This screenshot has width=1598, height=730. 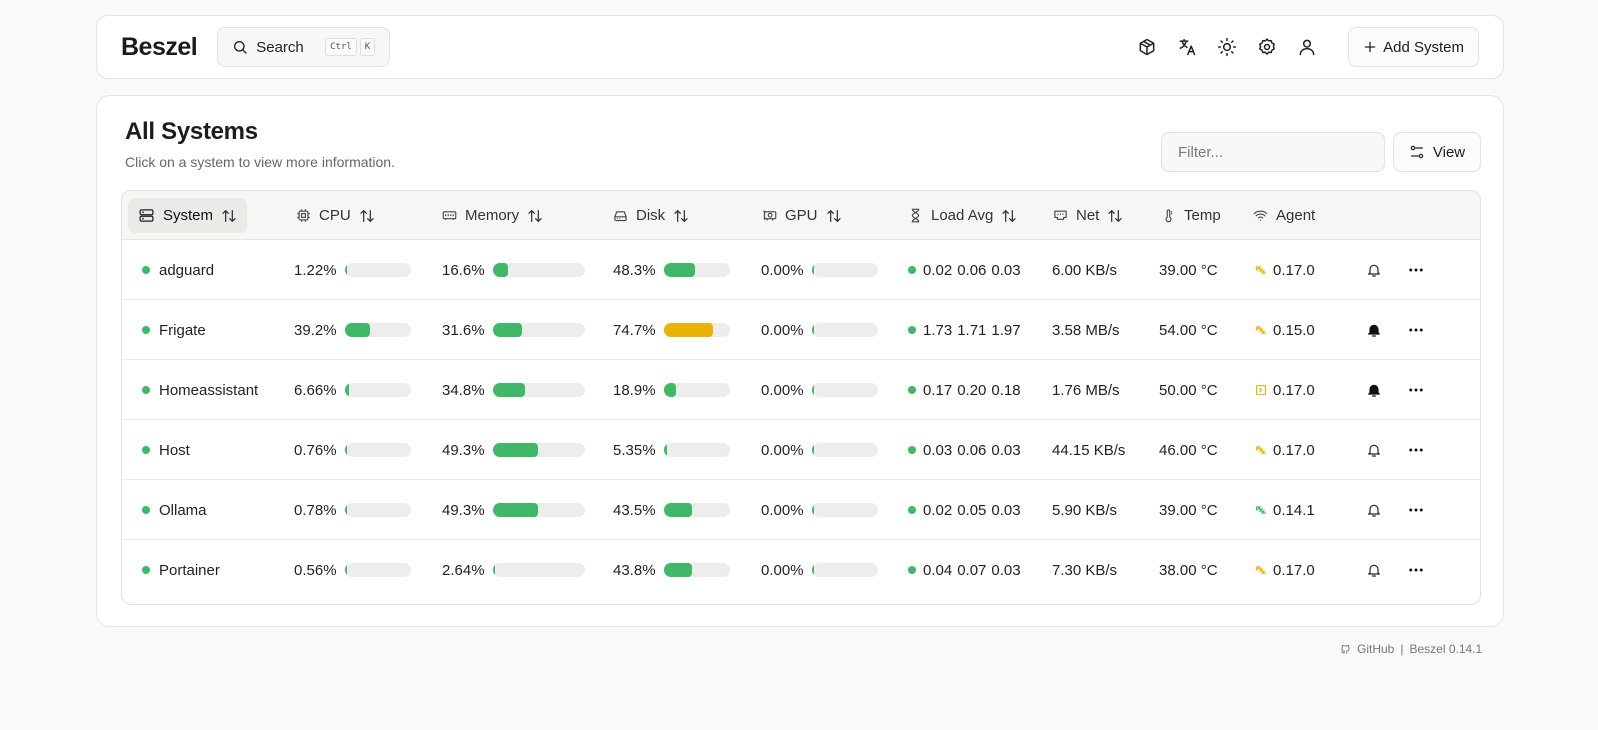 I want to click on disk-cell: 43.5%, so click(x=671, y=510).